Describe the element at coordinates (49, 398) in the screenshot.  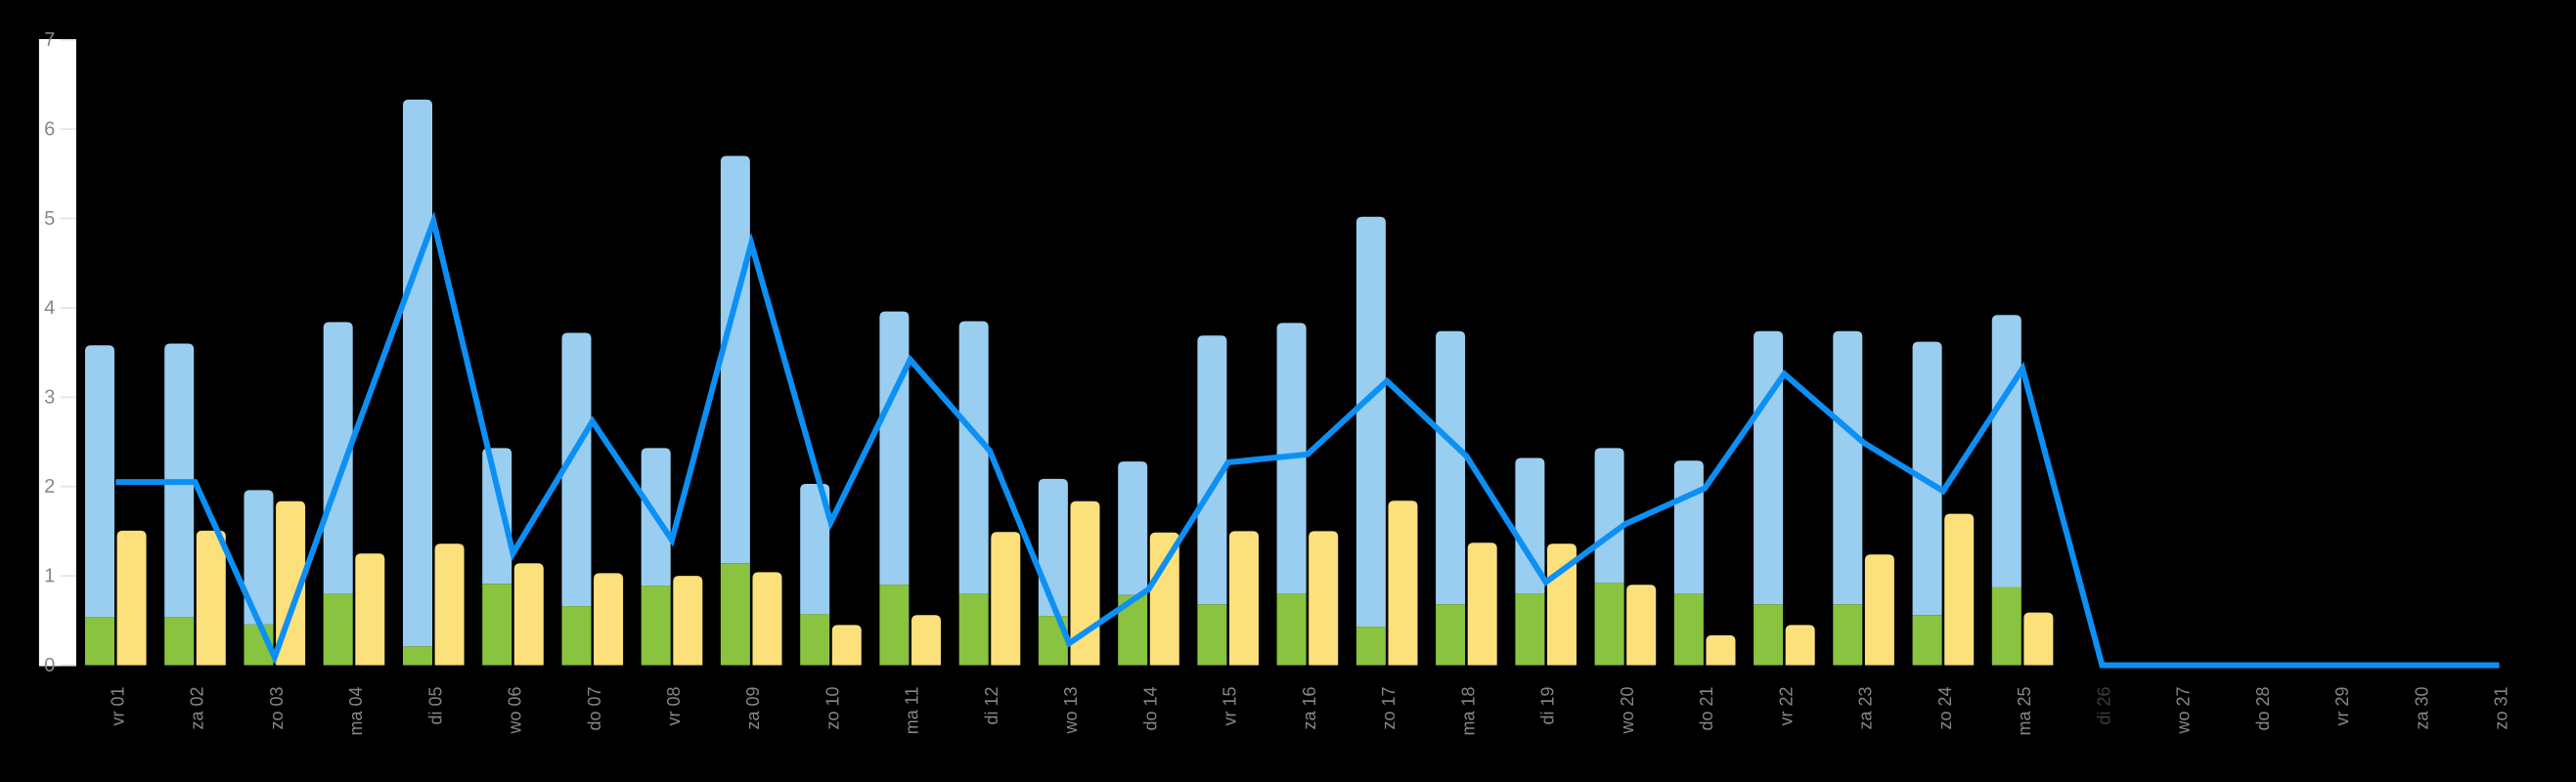
I see `svg-text: 3` at that location.